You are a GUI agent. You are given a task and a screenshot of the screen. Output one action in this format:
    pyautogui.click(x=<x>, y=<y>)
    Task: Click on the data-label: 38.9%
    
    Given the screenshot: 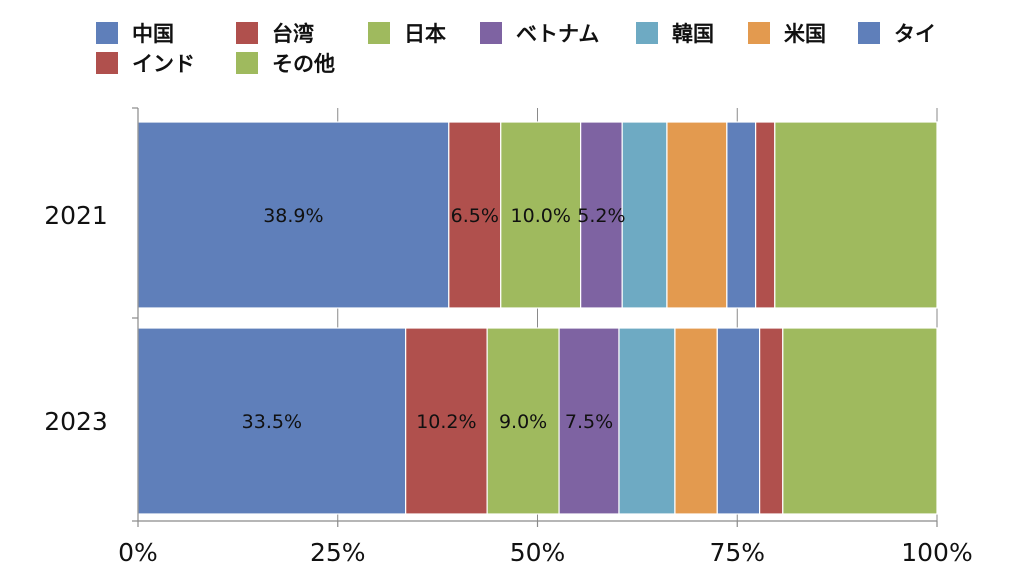 What is the action you would take?
    pyautogui.click(x=293, y=216)
    